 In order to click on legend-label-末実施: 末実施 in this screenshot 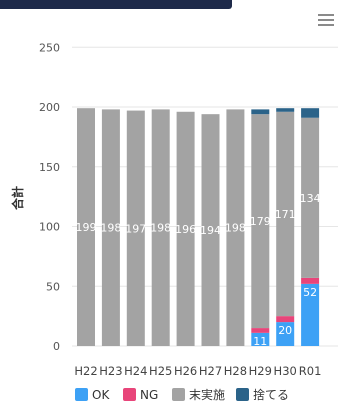, I will do `click(207, 394)`.